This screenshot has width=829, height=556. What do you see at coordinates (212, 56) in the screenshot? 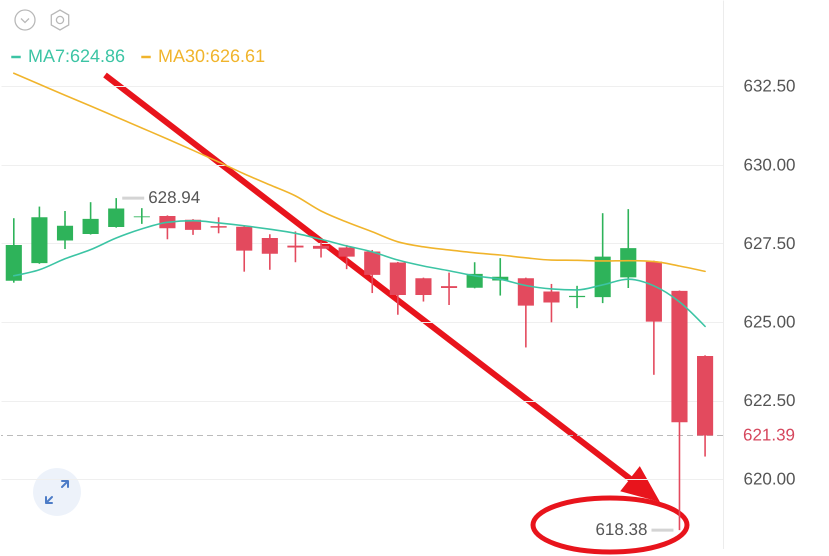
I see `legend-label: MA30:626.61` at bounding box center [212, 56].